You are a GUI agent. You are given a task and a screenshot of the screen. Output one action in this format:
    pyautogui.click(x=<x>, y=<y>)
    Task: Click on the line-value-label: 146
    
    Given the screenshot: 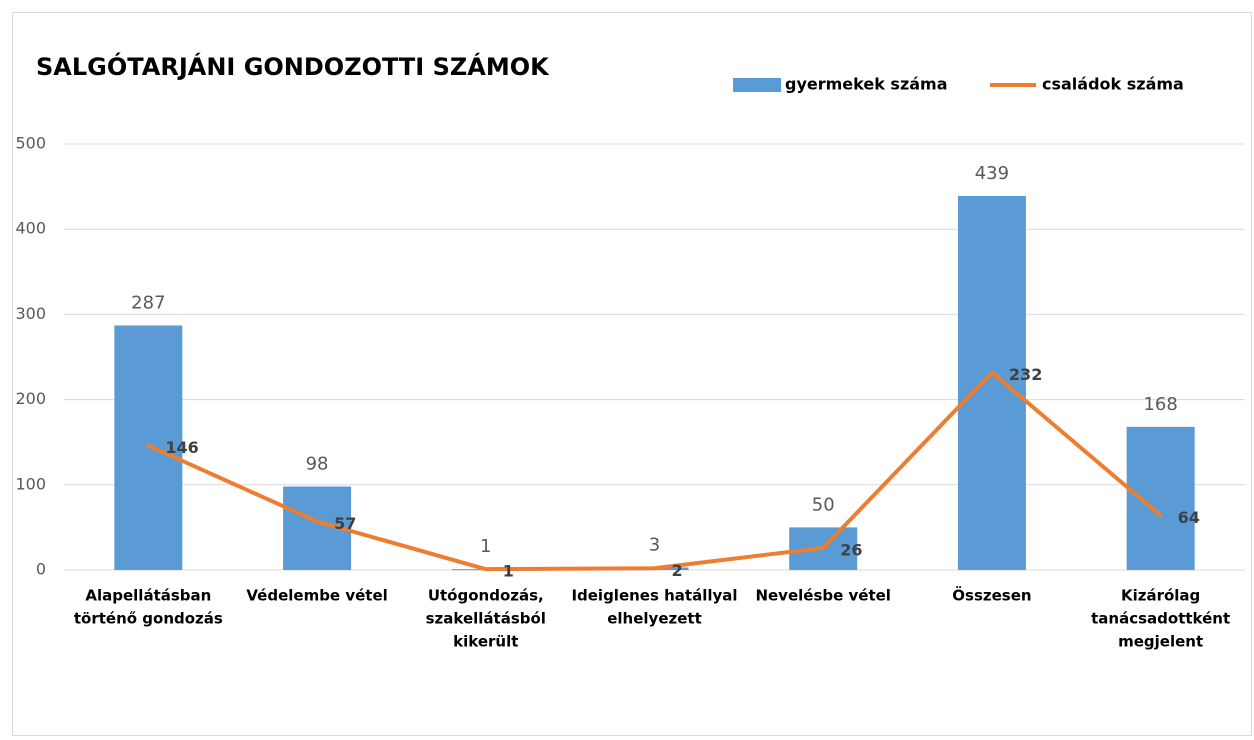 What is the action you would take?
    pyautogui.click(x=181, y=447)
    